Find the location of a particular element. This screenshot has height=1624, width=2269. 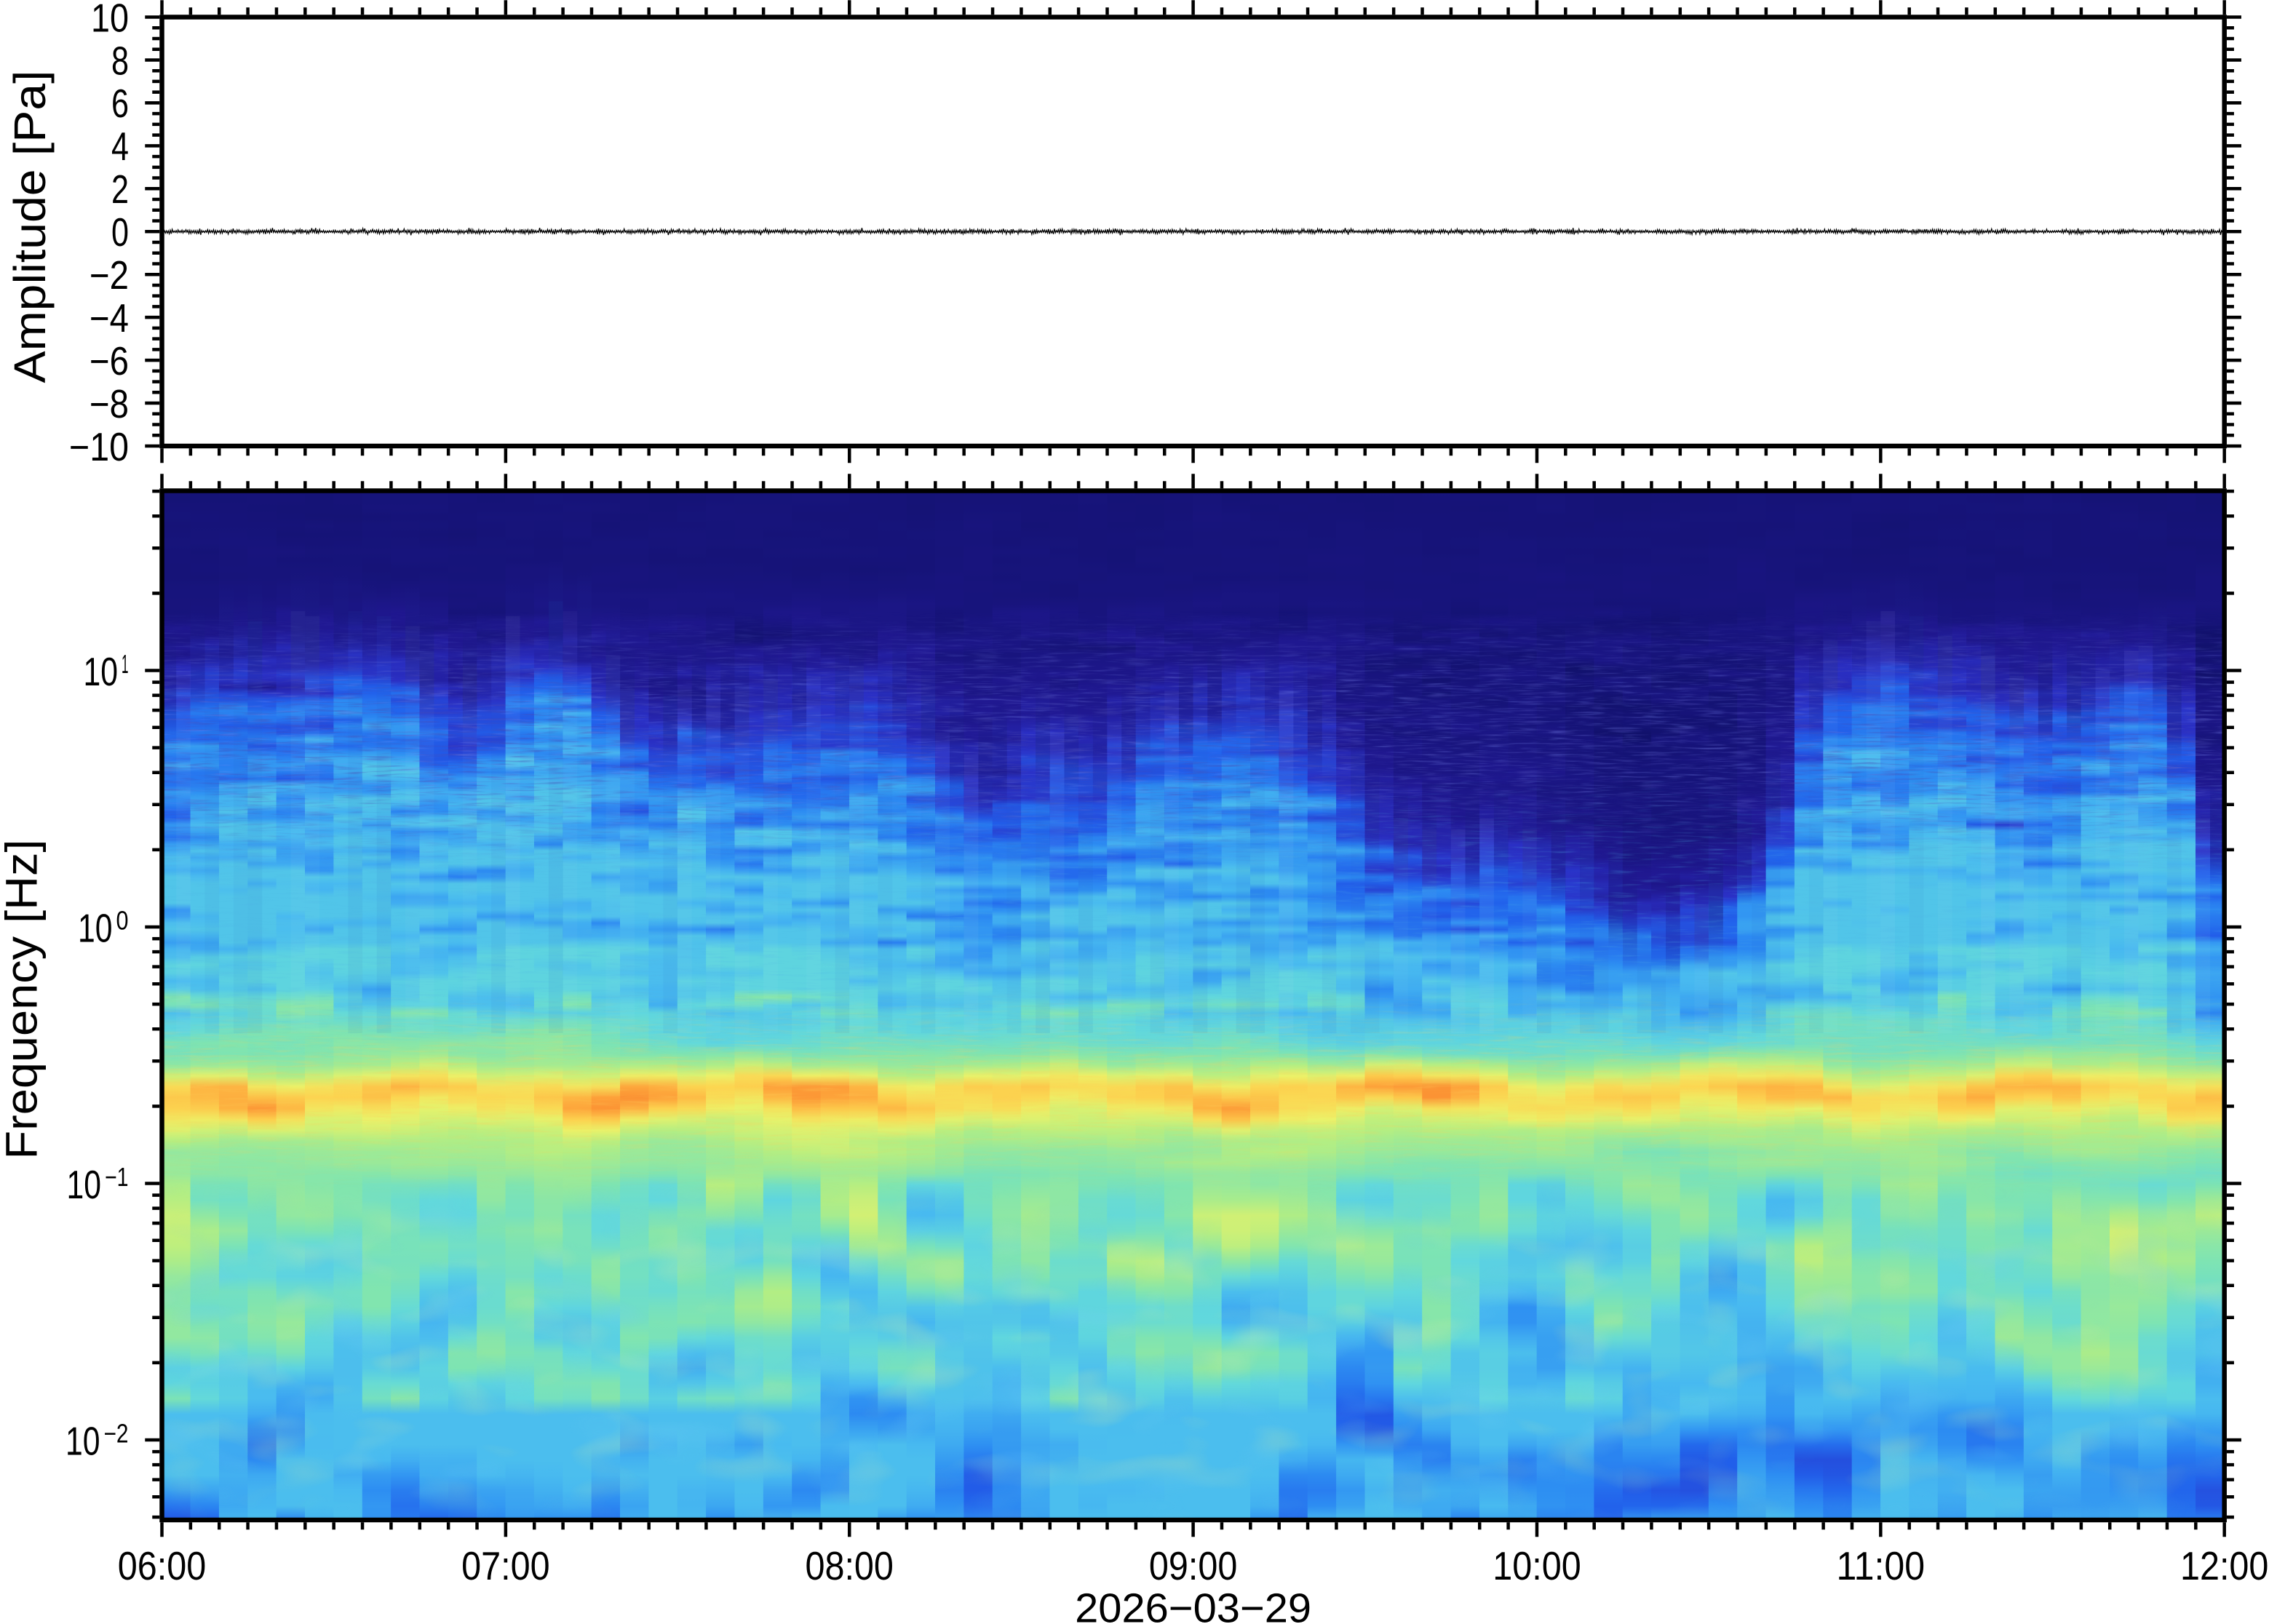

svg-text: 10:00 is located at coordinates (1537, 1566).